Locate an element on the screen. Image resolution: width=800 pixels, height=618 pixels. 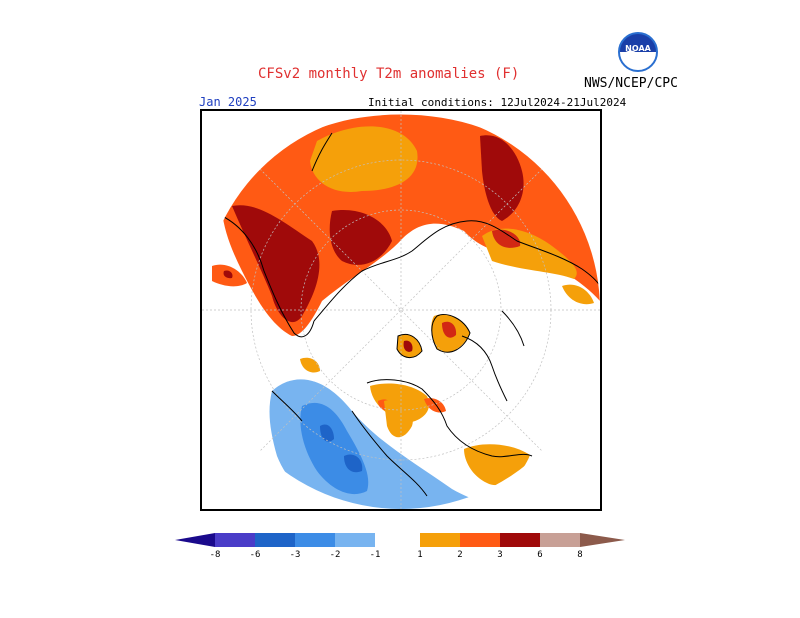
colorbar-tick-label: 8 is located at coordinates (579, 555).